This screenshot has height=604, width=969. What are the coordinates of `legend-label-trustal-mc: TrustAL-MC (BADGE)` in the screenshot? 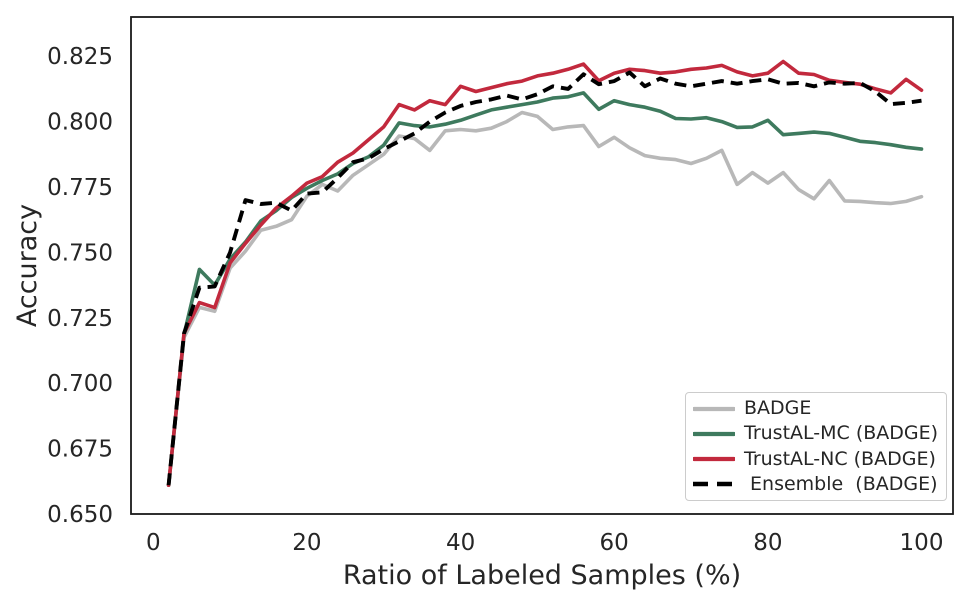 It's located at (841, 433).